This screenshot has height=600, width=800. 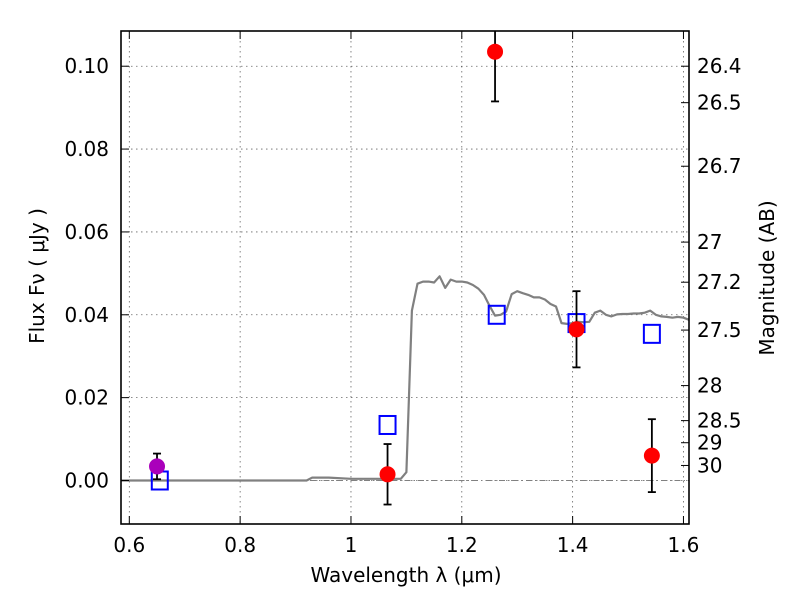 I want to click on x-tick-labels: 0.6 0.8 1 1.2 1.4 1.6, so click(x=406, y=545).